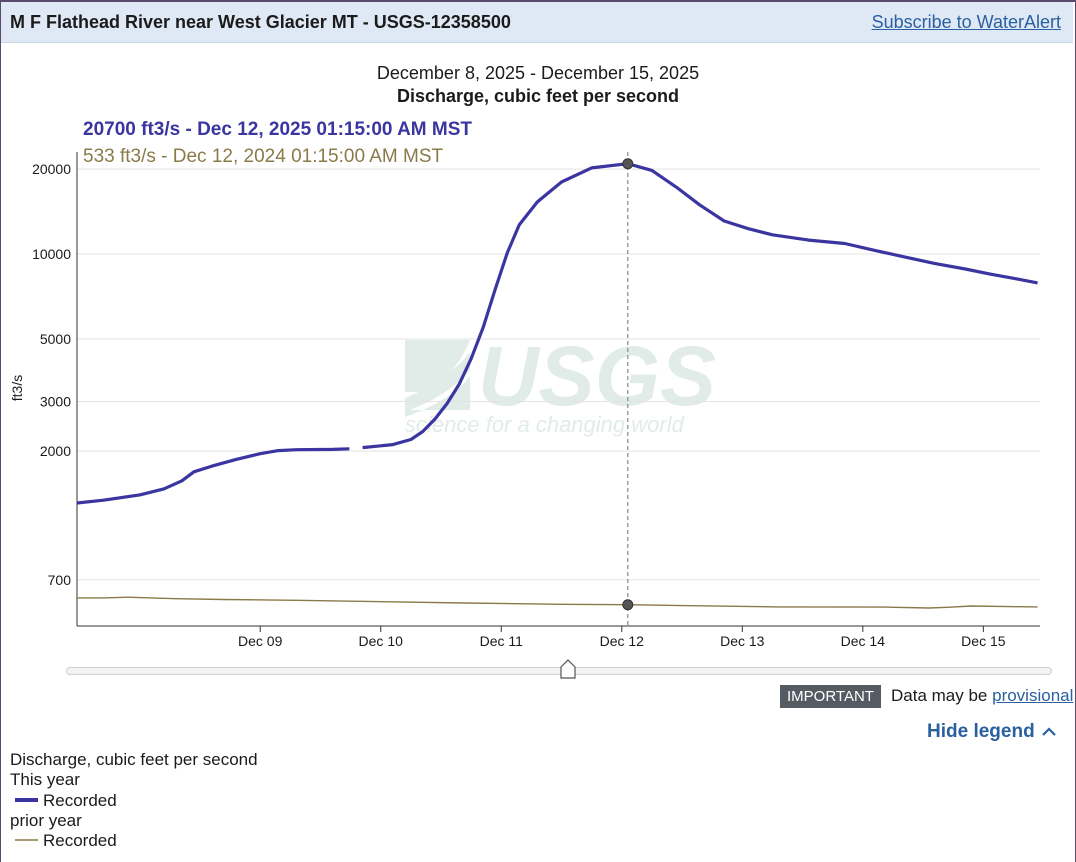 Image resolution: width=1076 pixels, height=862 pixels. Describe the element at coordinates (622, 641) in the screenshot. I see `x-tick-label: Dec 12` at that location.